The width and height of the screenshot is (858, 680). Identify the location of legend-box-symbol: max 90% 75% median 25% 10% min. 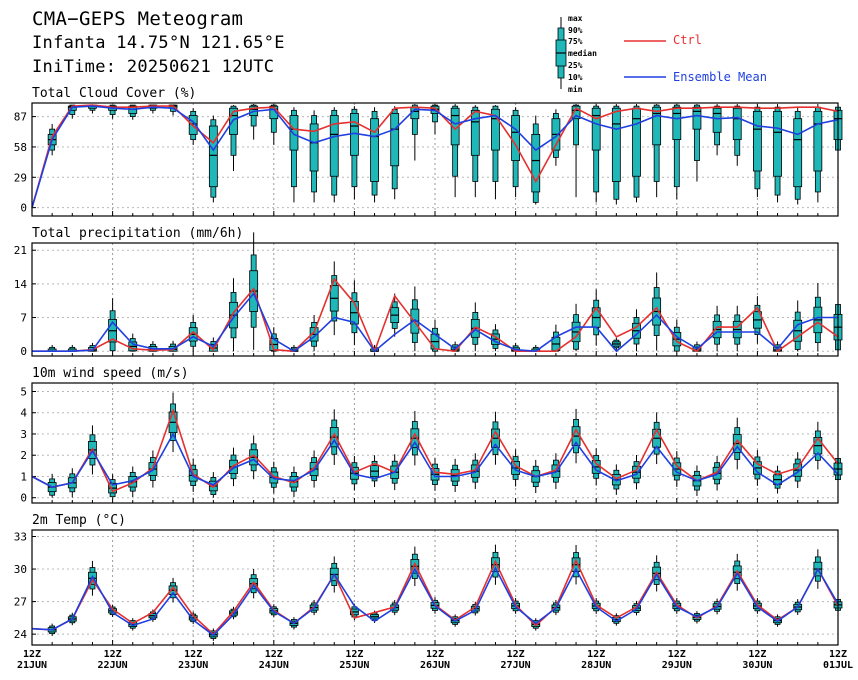
(576, 54).